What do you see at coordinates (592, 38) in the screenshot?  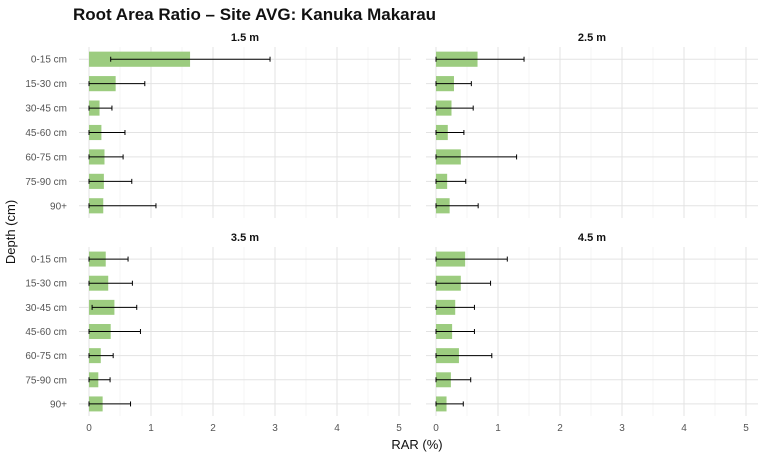 I see `panel-label: 2.5 m` at bounding box center [592, 38].